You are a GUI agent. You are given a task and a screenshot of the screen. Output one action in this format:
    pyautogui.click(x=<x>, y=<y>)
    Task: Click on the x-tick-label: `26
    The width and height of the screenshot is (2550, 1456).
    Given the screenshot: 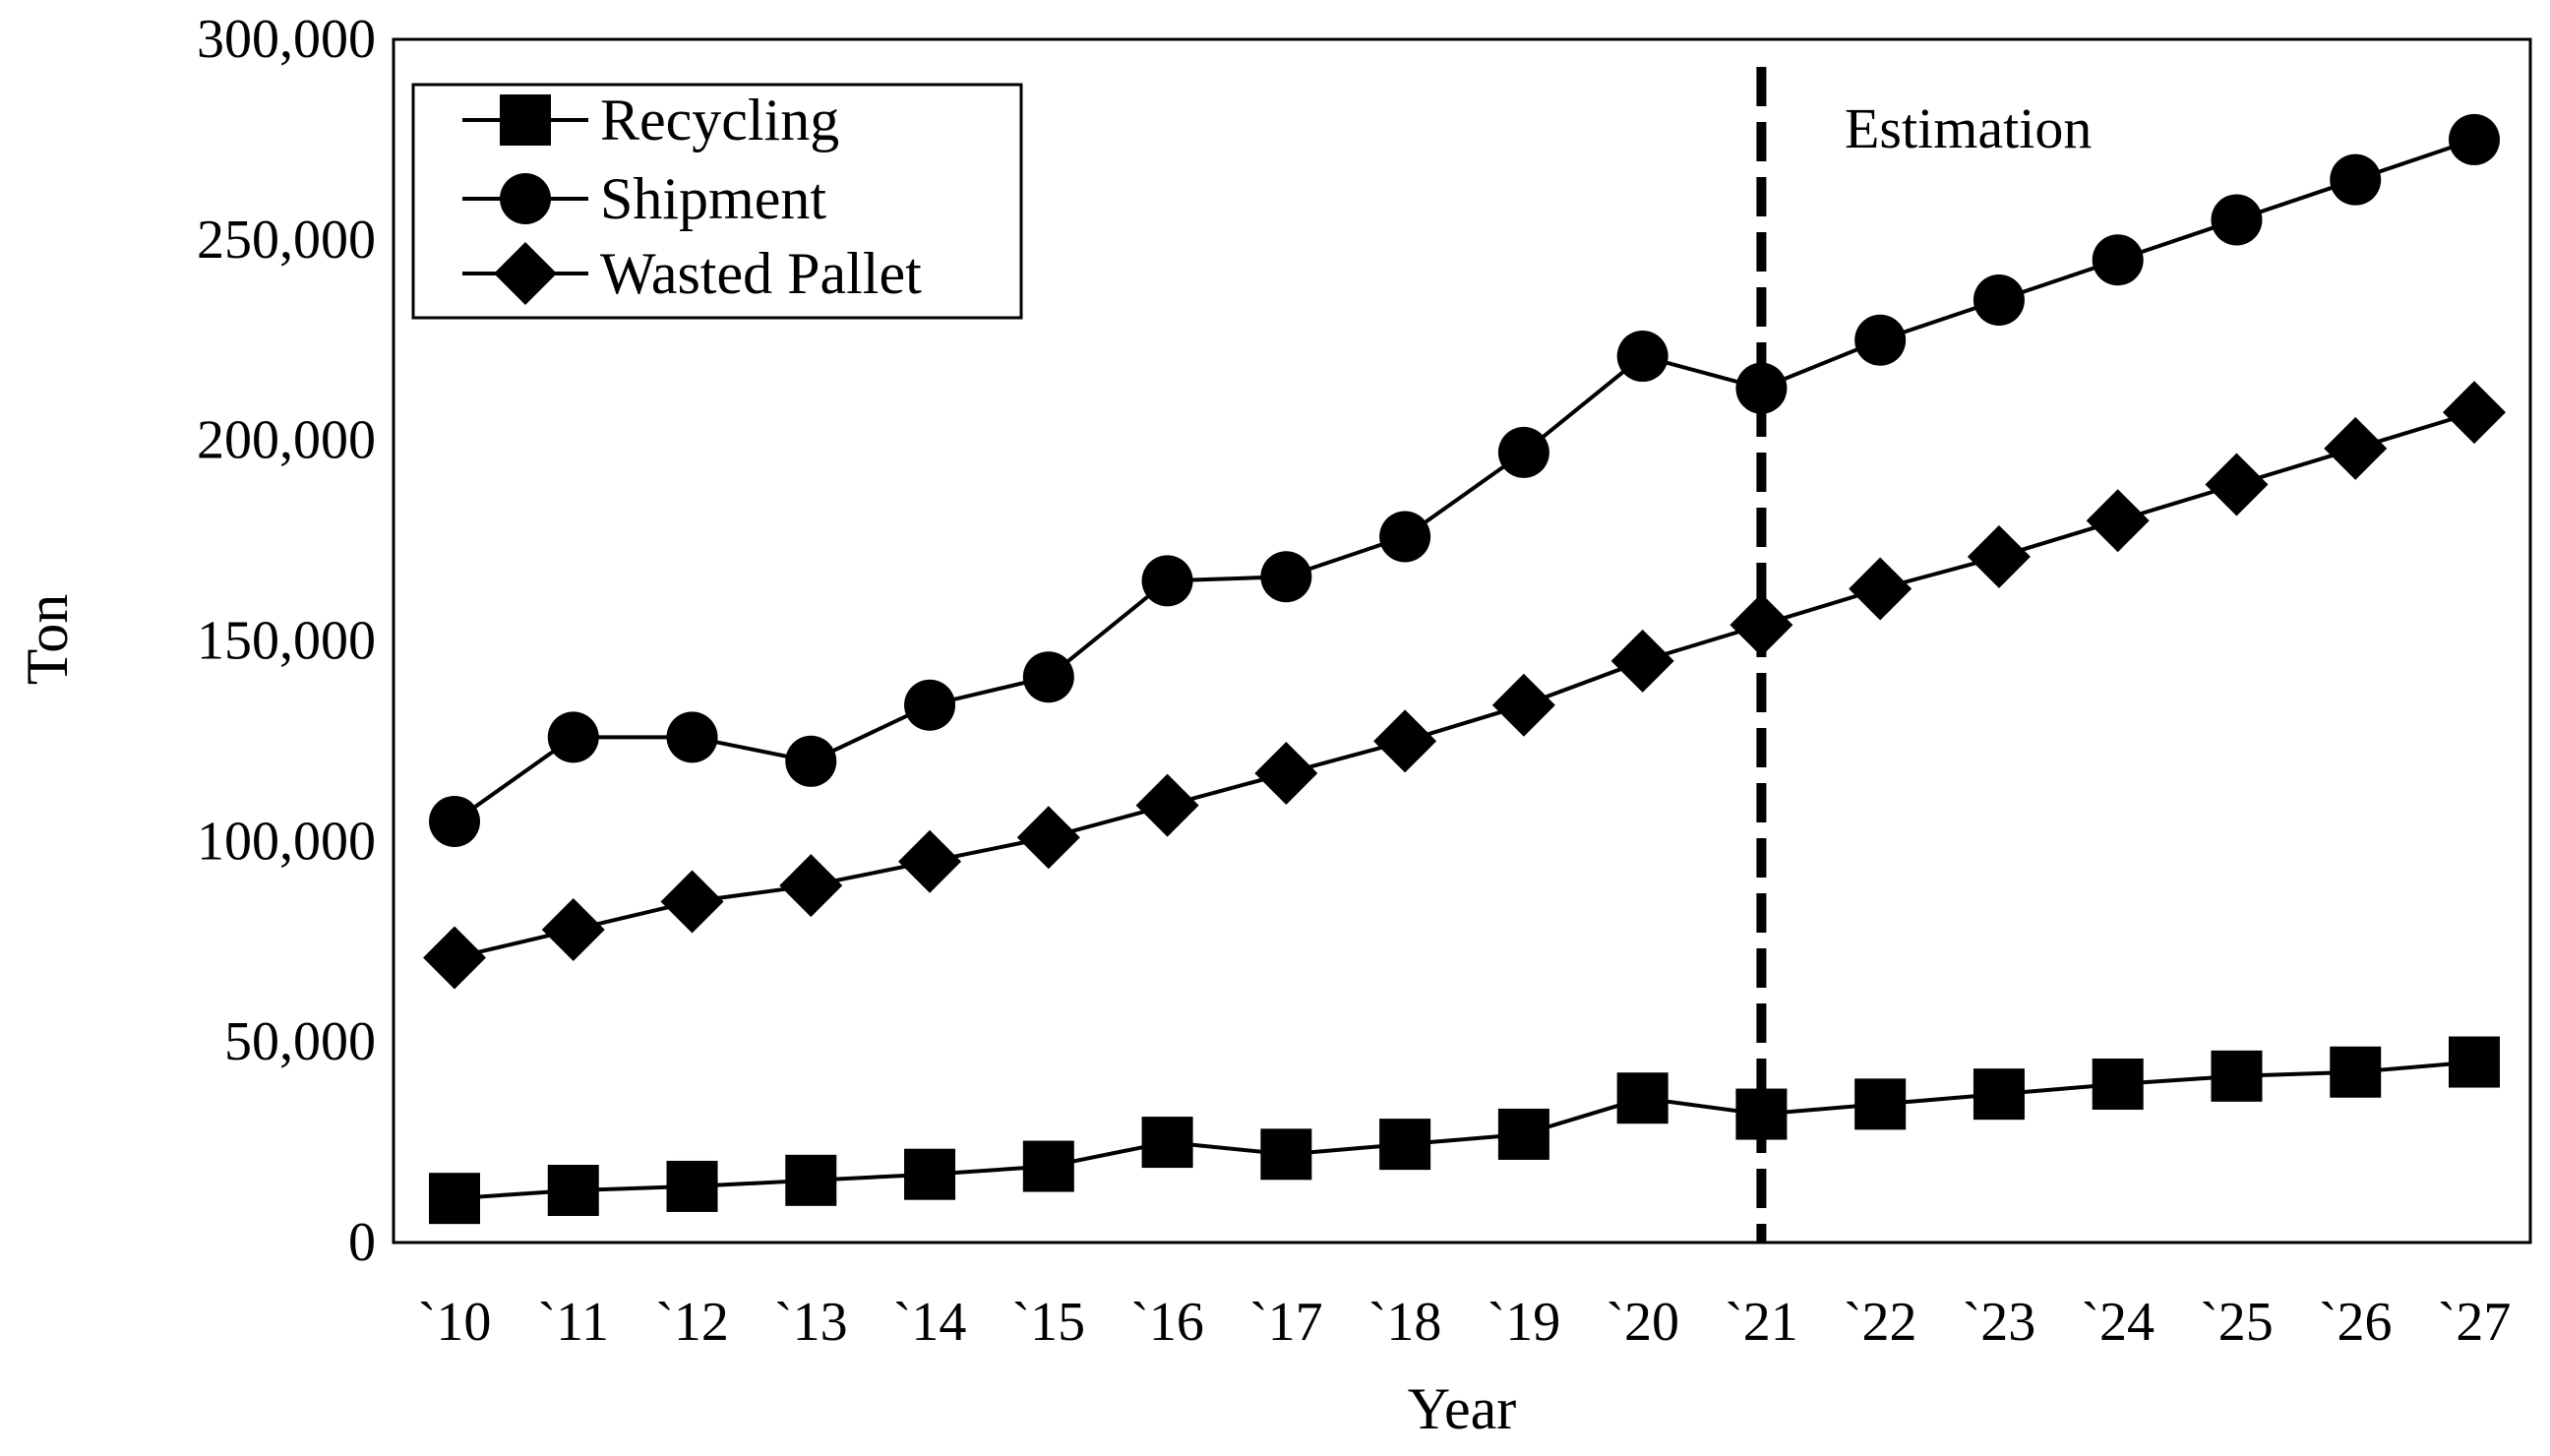 What is the action you would take?
    pyautogui.click(x=2356, y=1322)
    